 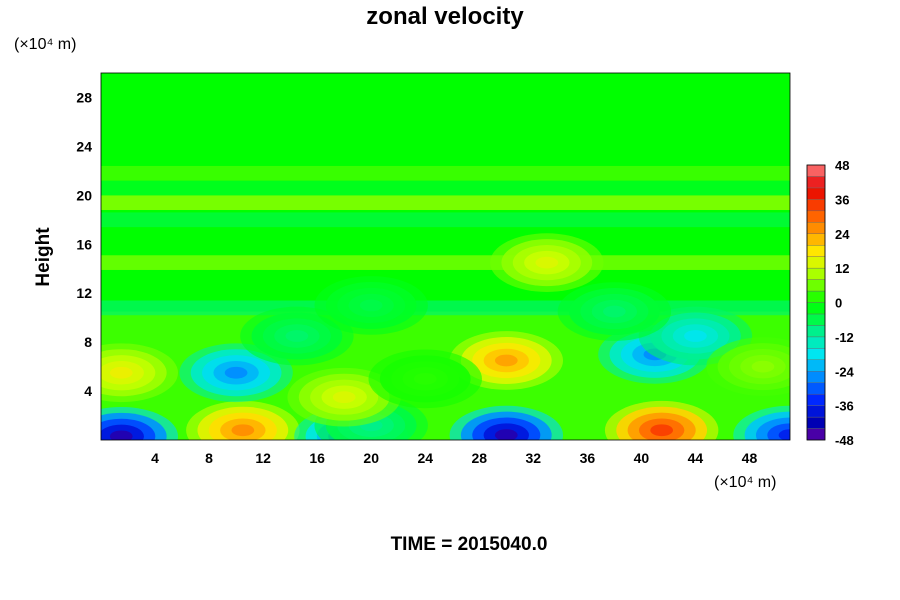 What do you see at coordinates (469, 544) in the screenshot?
I see `time-label: TIME = 2015040.0` at bounding box center [469, 544].